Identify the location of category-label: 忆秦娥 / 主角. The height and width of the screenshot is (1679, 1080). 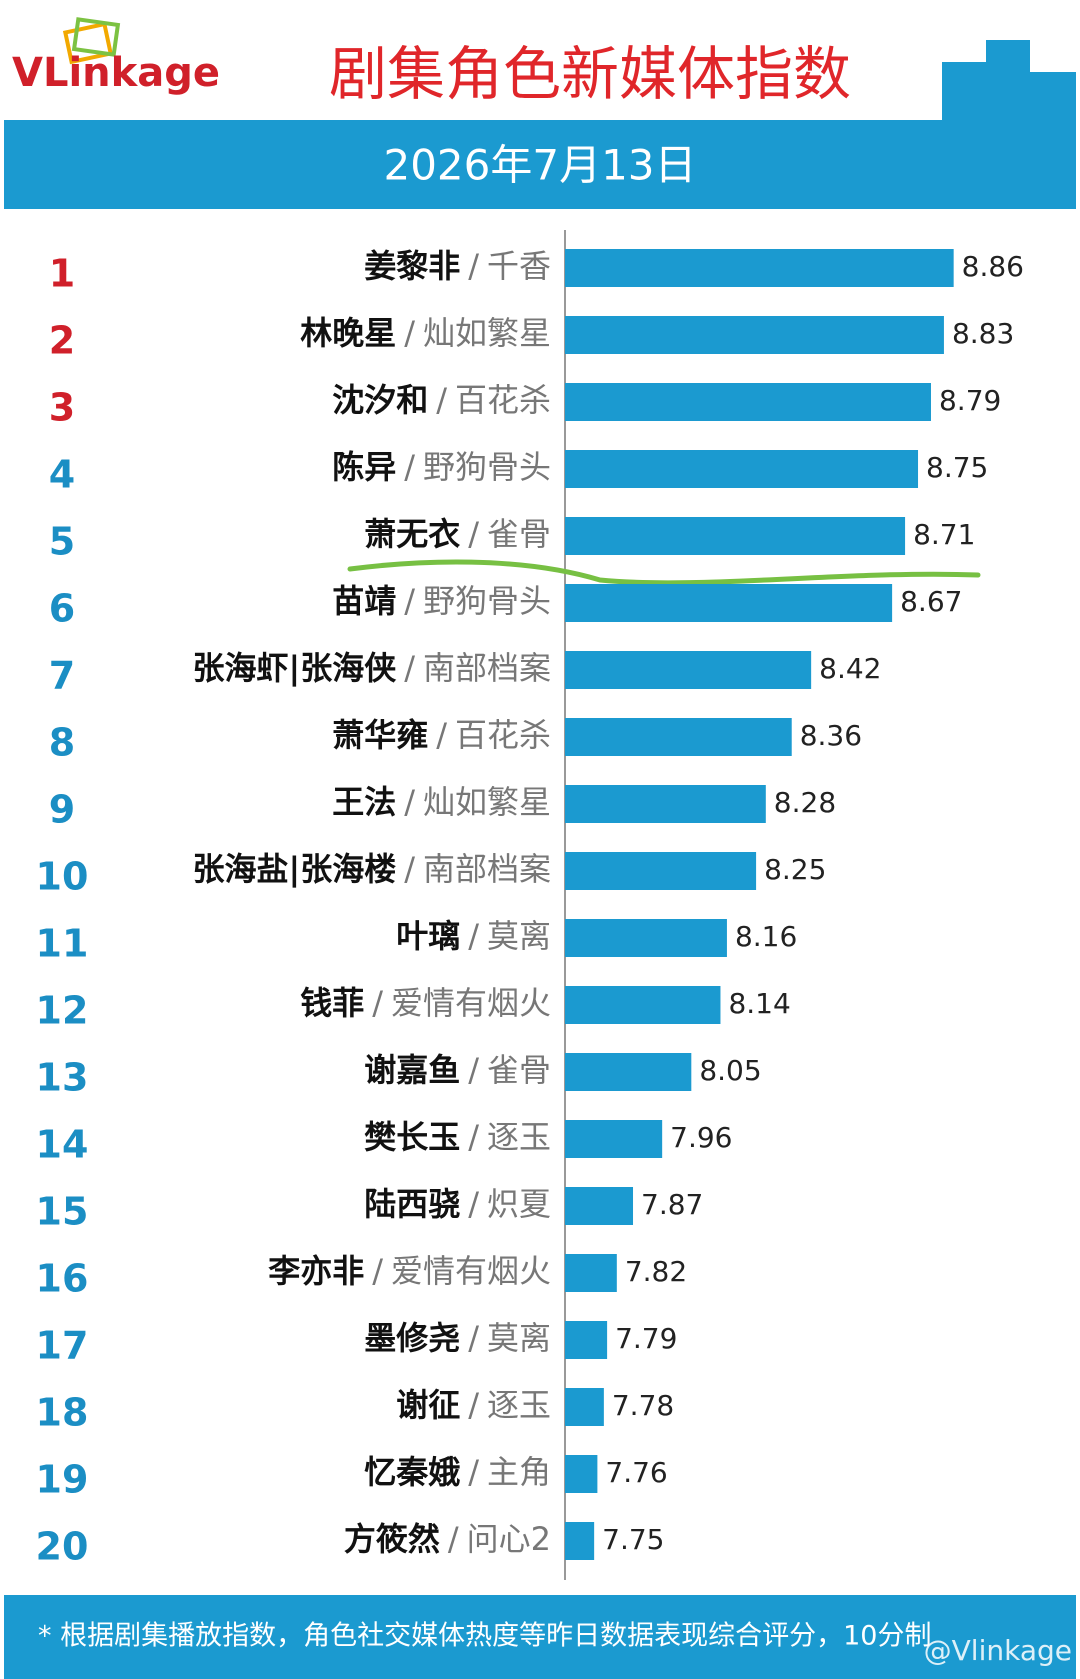
(457, 1472).